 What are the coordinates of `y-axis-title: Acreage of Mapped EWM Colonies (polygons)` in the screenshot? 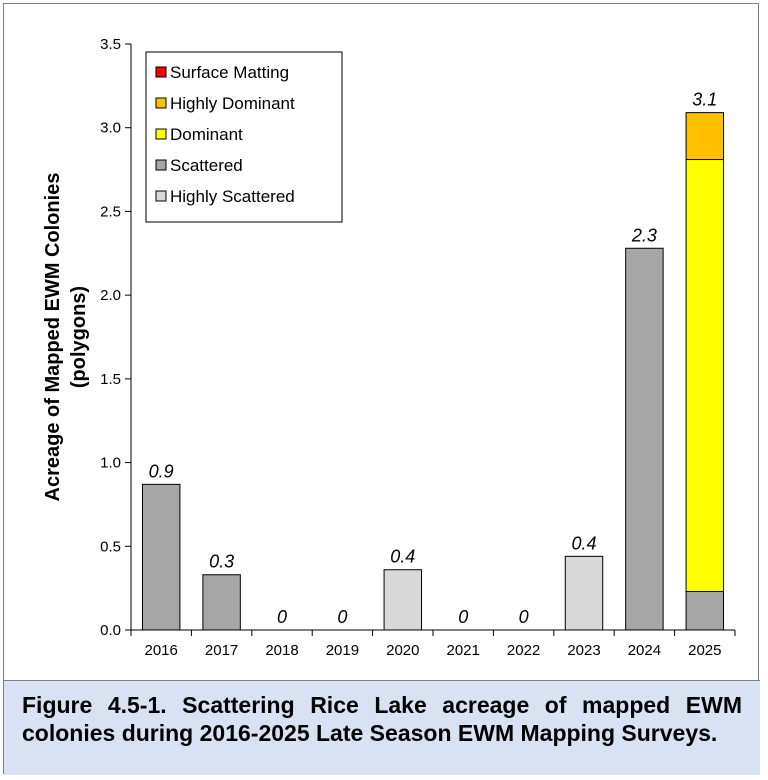 It's located at (66, 337).